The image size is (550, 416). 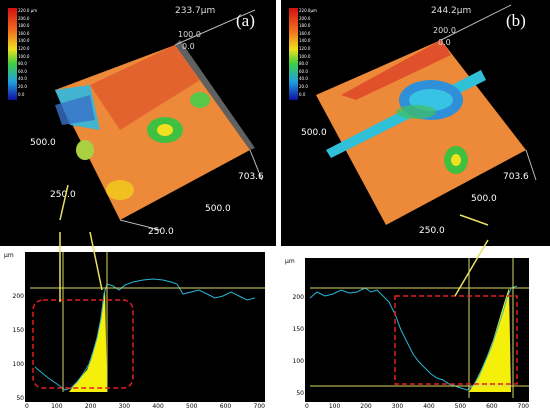 I want to click on annotation-left: corrsion pits, so click(x=49, y=226).